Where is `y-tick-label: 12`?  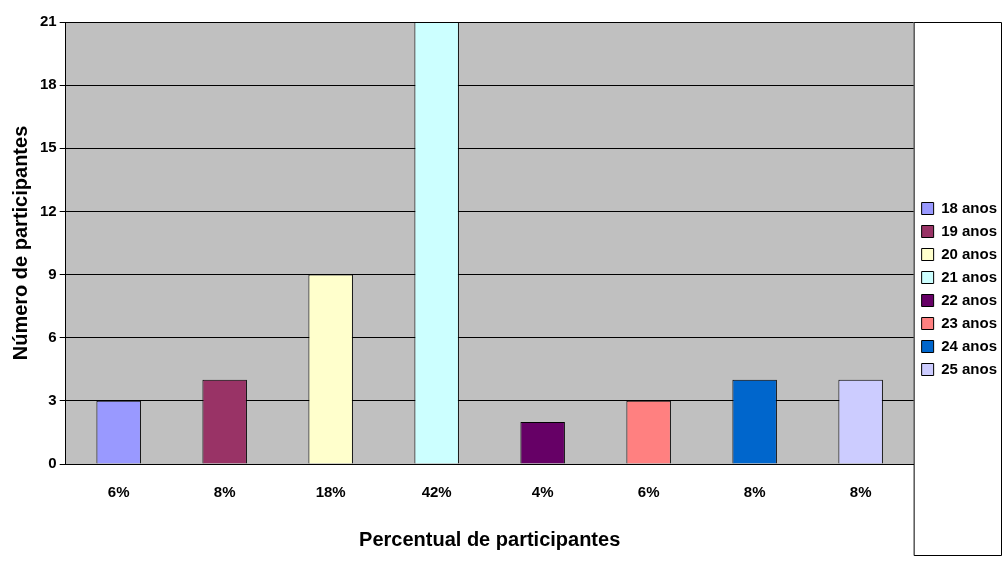
y-tick-label: 12 is located at coordinates (48, 210).